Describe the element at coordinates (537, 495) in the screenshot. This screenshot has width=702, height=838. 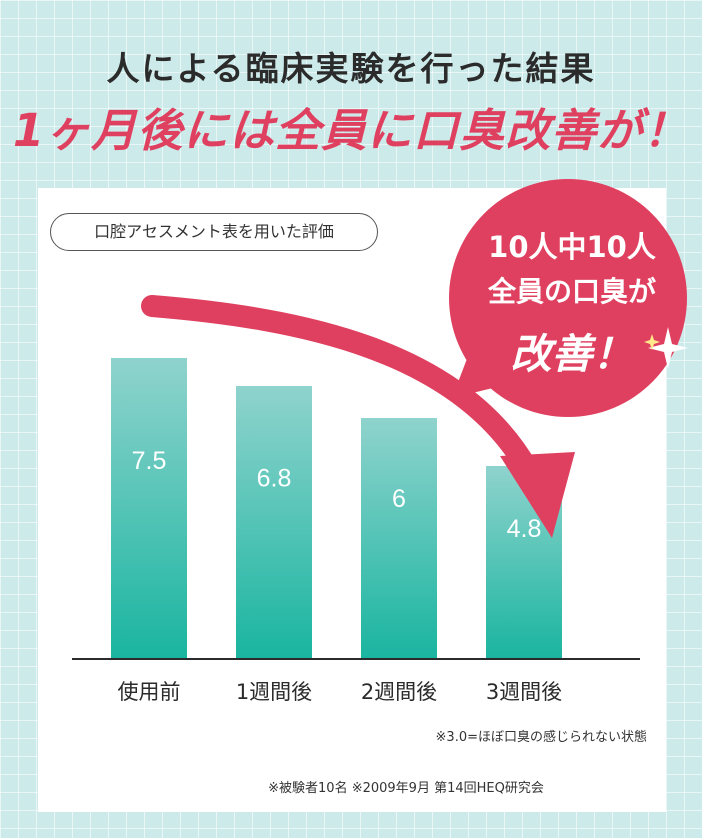
I see `arrow-head-icon` at that location.